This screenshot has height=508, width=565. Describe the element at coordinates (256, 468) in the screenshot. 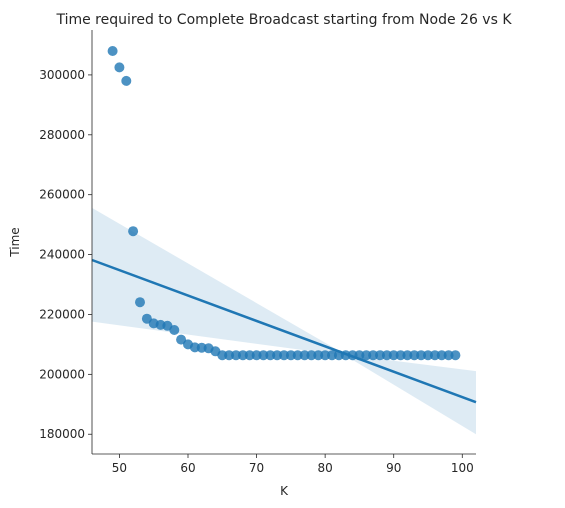

I see `x-tick-label: 70` at that location.